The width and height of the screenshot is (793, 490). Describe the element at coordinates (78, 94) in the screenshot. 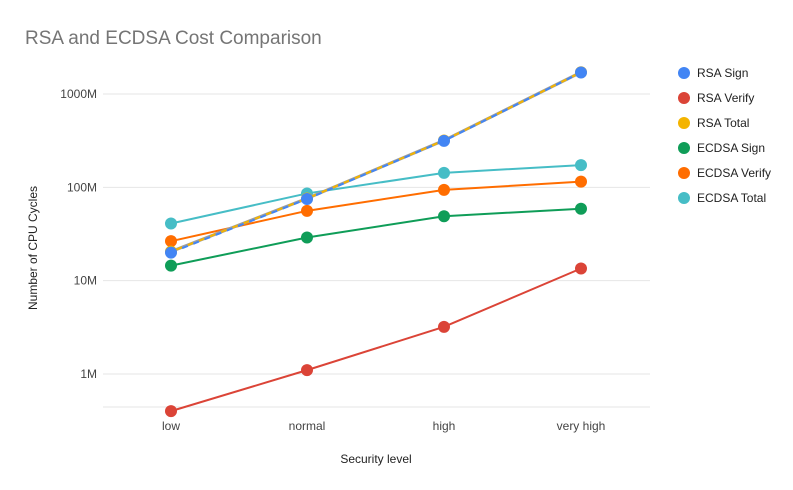

I see `y-tick-label: 1000M` at that location.